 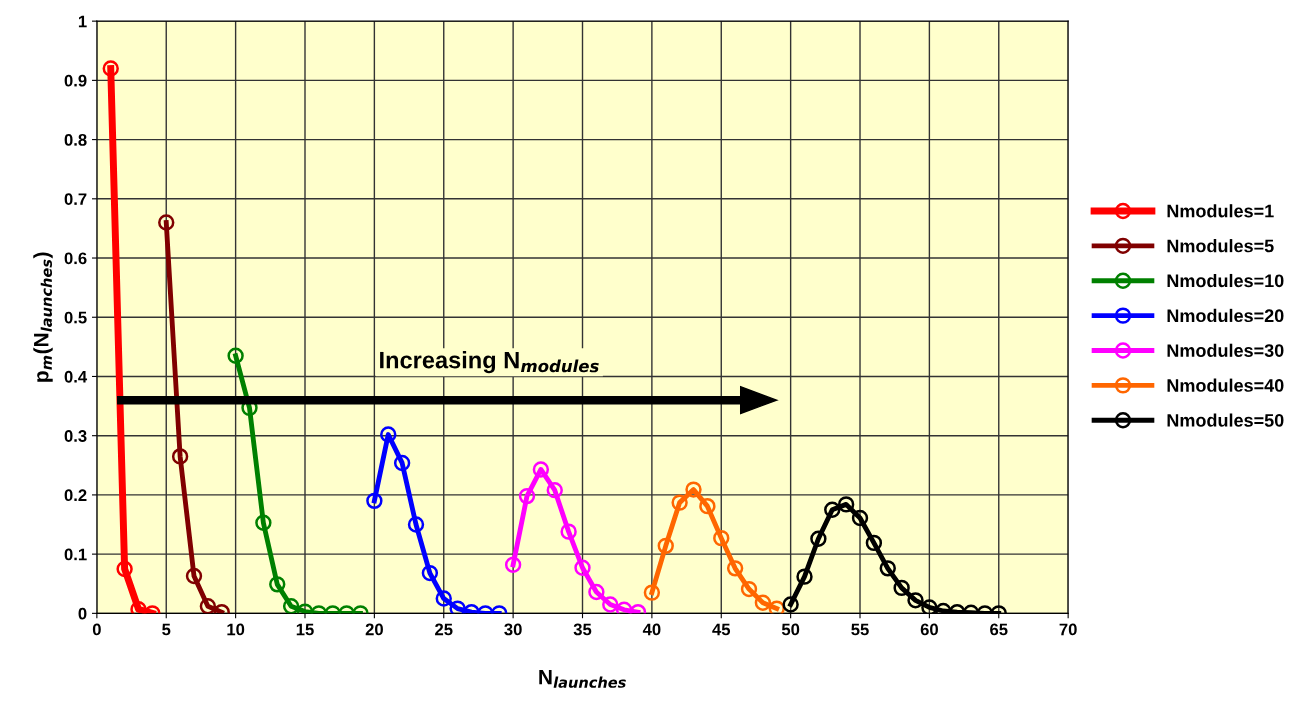 What do you see at coordinates (75, 199) in the screenshot?
I see `y-tick-label: 0.7` at bounding box center [75, 199].